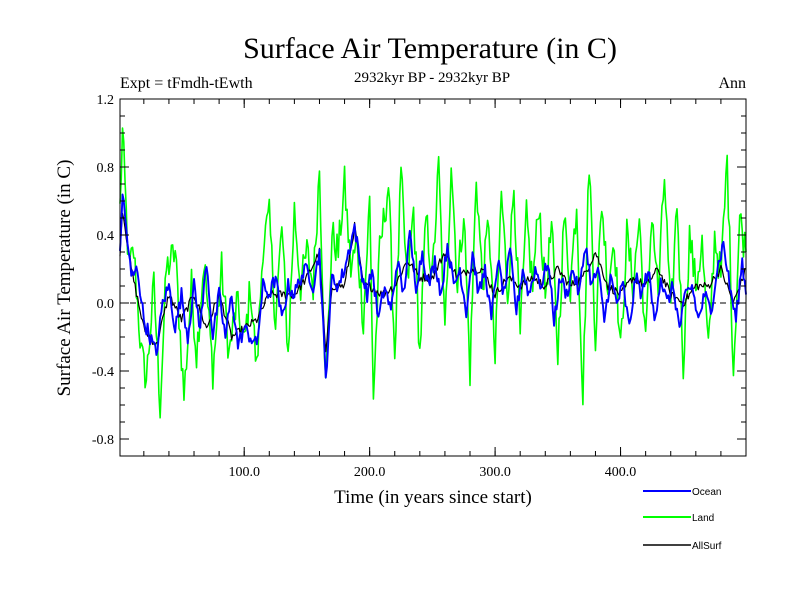 The height and width of the screenshot is (600, 800). Describe the element at coordinates (106, 304) in the screenshot. I see `y-tick-label: 0.0` at that location.